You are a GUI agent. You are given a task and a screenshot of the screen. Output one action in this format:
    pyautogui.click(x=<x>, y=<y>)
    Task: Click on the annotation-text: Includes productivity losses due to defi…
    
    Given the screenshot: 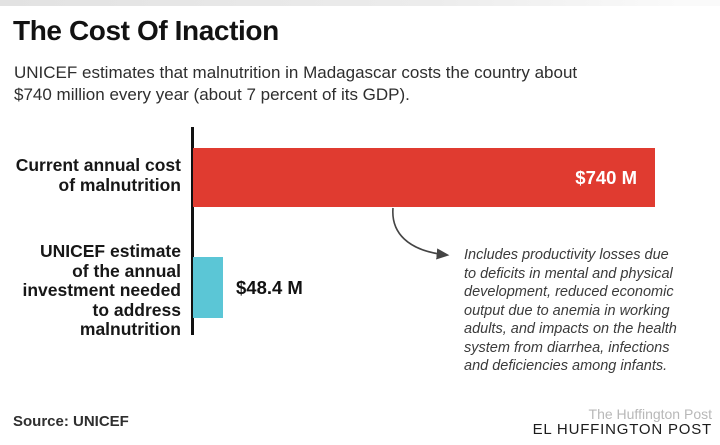 What is the action you would take?
    pyautogui.click(x=570, y=310)
    